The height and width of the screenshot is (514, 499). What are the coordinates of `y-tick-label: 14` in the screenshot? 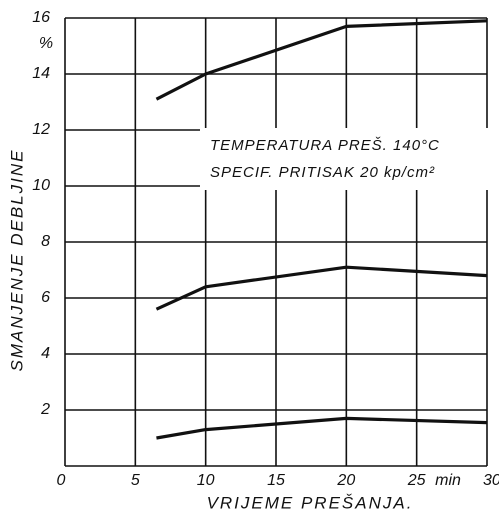 It's located at (41, 73).